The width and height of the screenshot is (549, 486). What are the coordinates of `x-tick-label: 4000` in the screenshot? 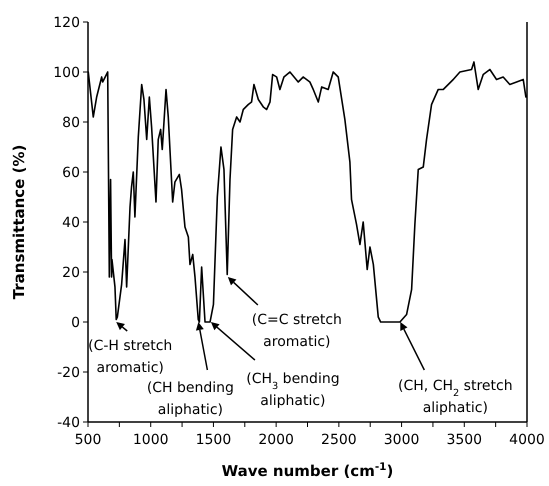 It's located at (527, 440).